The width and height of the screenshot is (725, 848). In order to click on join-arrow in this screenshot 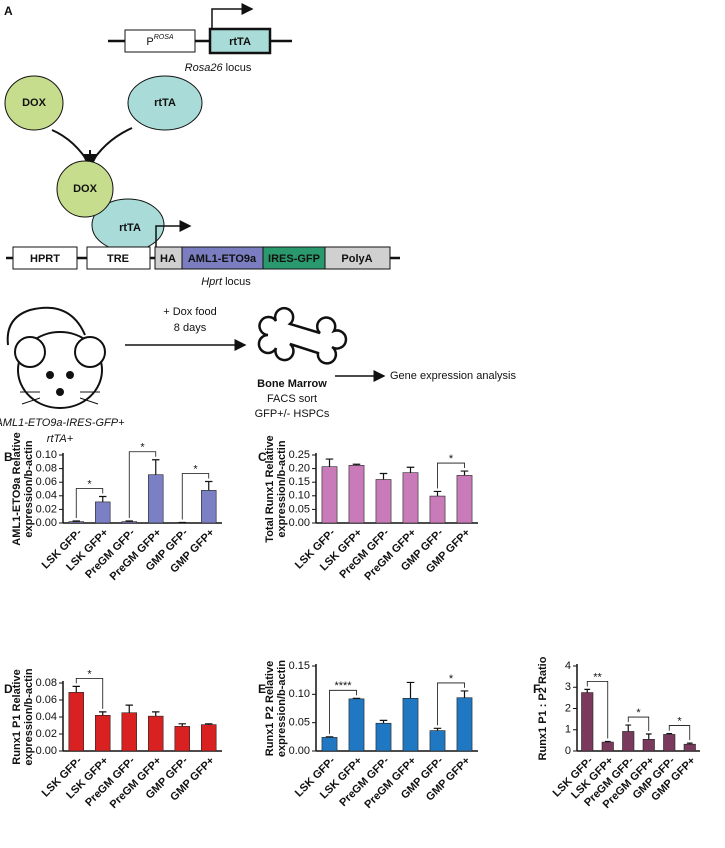, I will do `click(92, 146)`.